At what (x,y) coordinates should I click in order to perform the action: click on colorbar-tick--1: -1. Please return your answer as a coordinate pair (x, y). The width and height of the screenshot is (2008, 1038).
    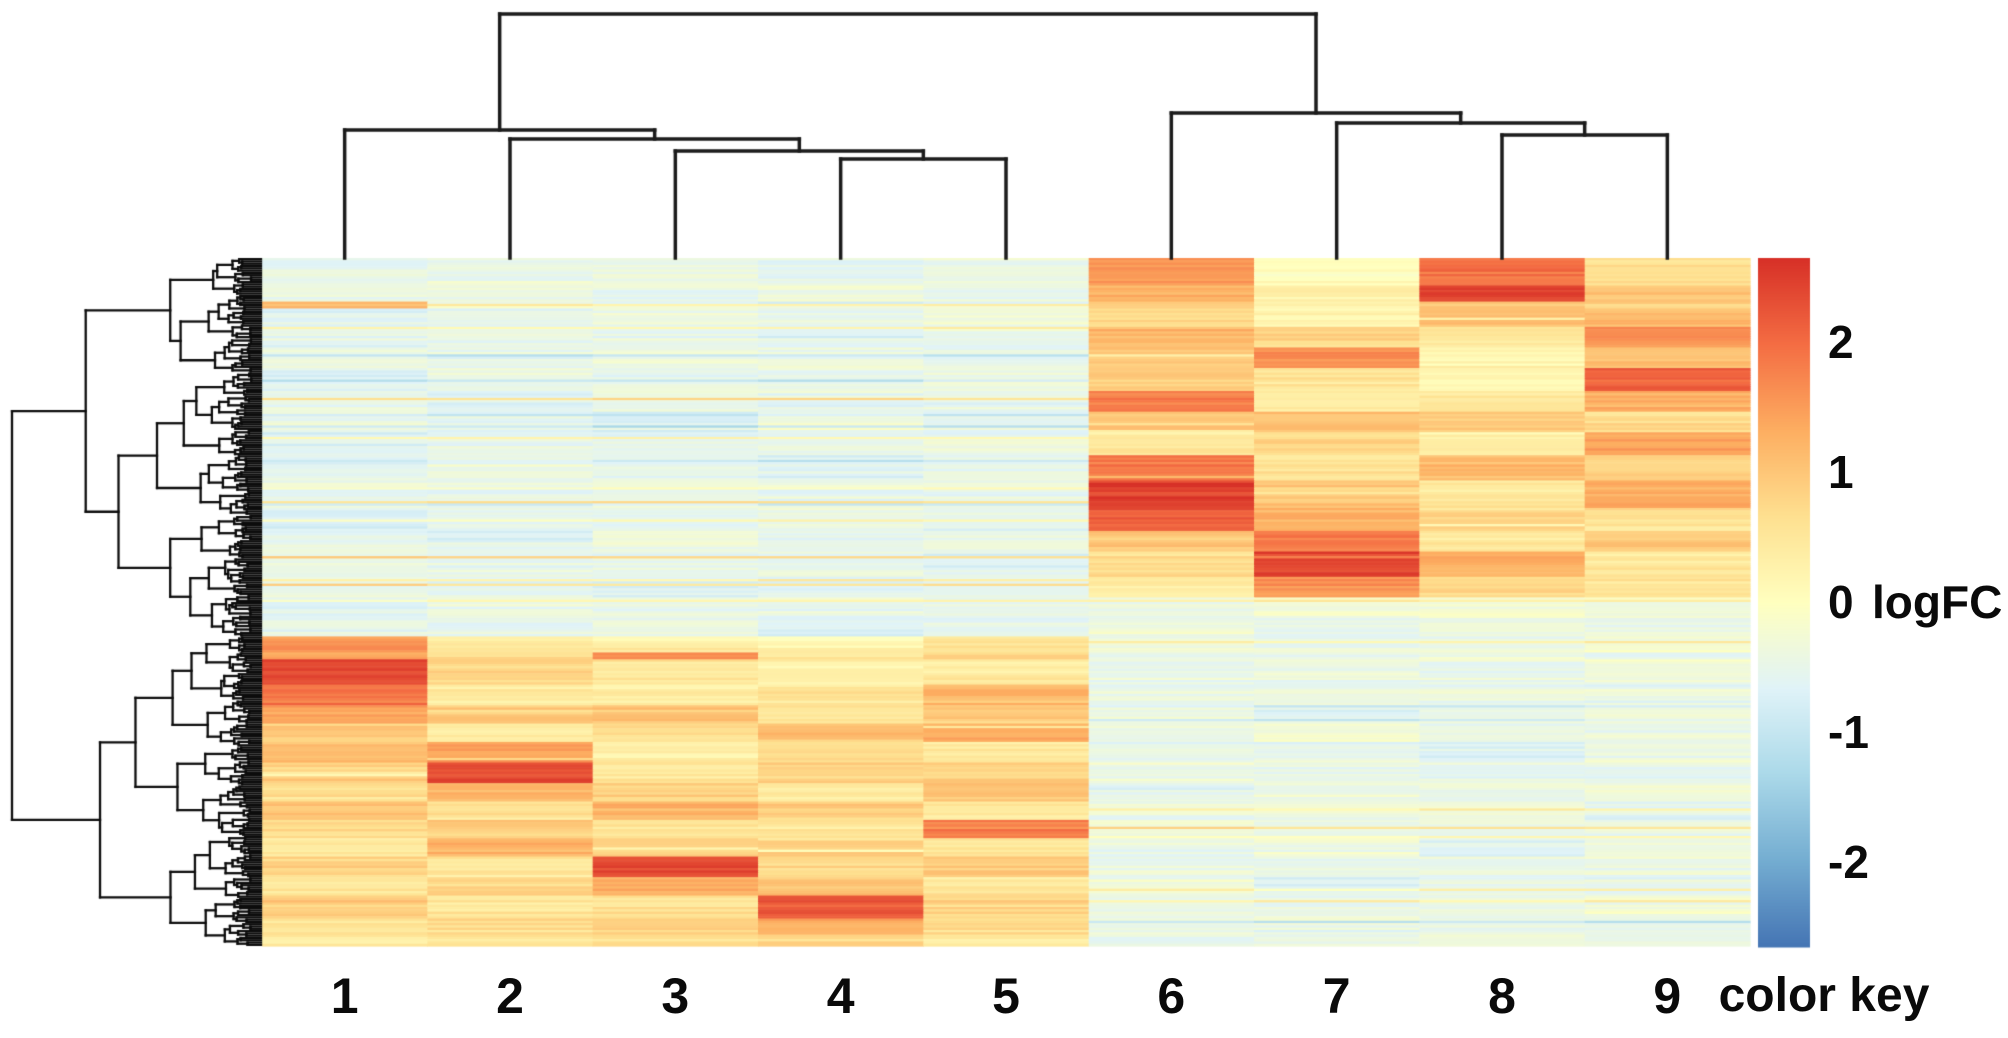
    Looking at the image, I should click on (1848, 731).